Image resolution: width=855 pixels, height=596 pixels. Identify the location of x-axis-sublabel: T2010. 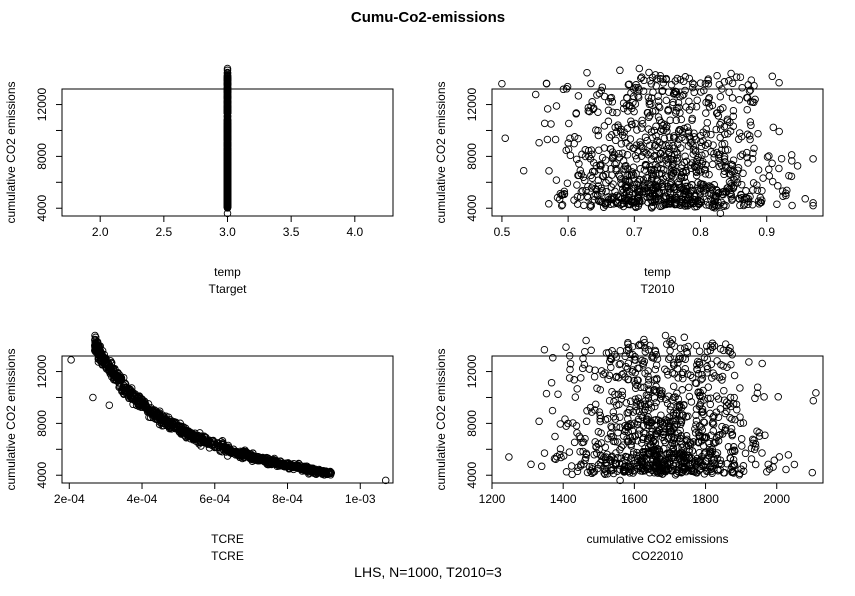
(657, 289).